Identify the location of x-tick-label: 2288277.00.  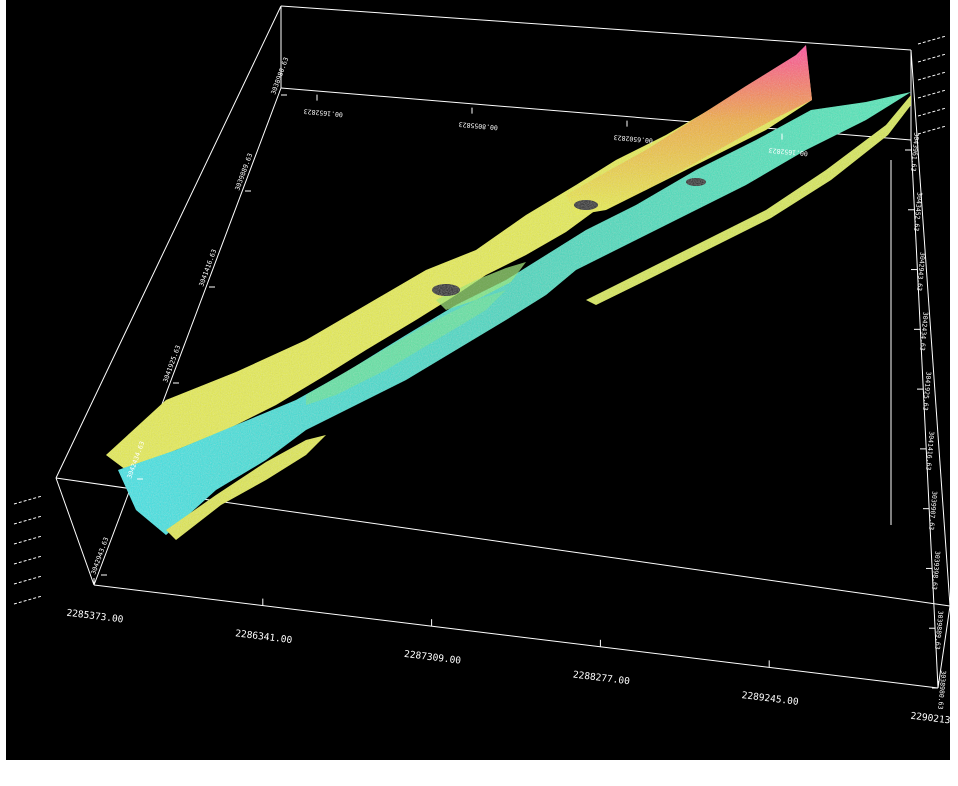
(601, 678).